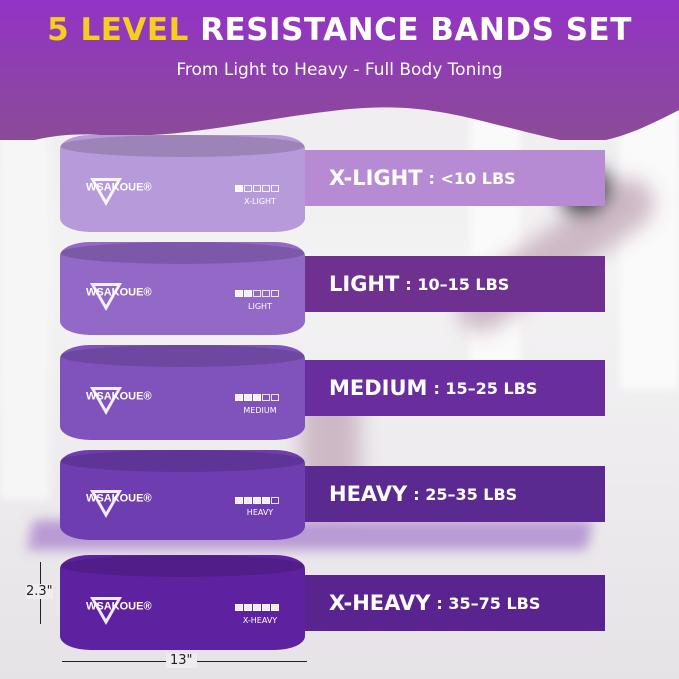 This screenshot has width=679, height=679. I want to click on resistance-value: : 15–25 LBS, so click(485, 388).